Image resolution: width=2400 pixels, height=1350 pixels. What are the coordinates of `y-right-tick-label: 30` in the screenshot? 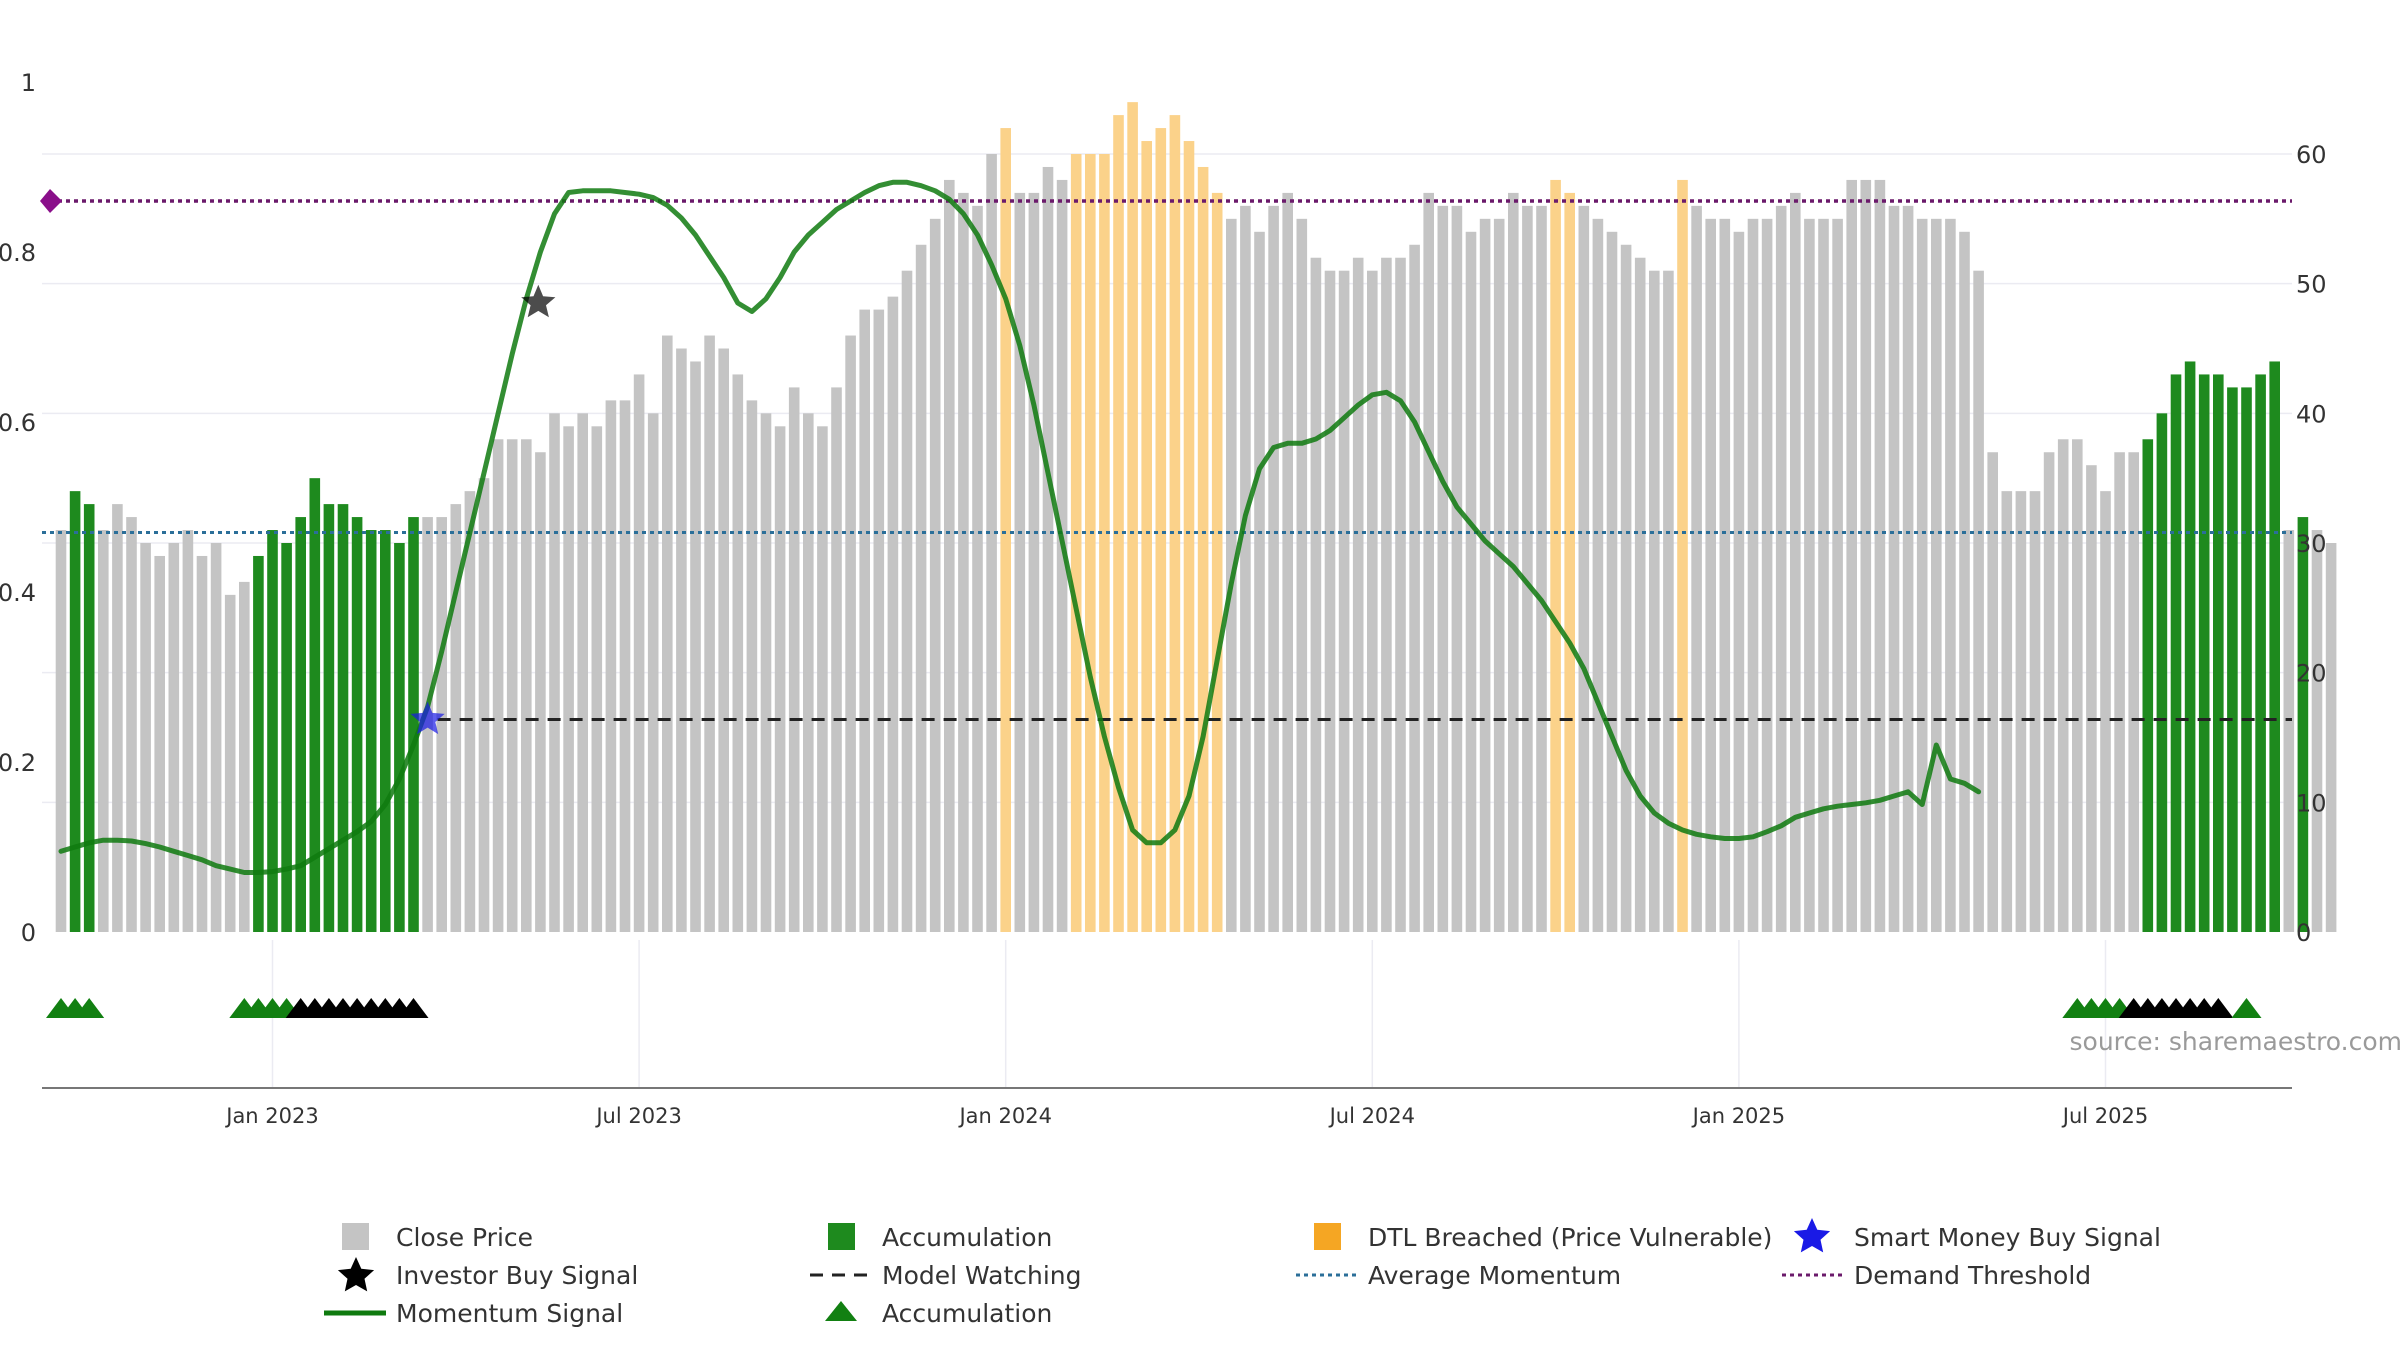 It's located at (2311, 544).